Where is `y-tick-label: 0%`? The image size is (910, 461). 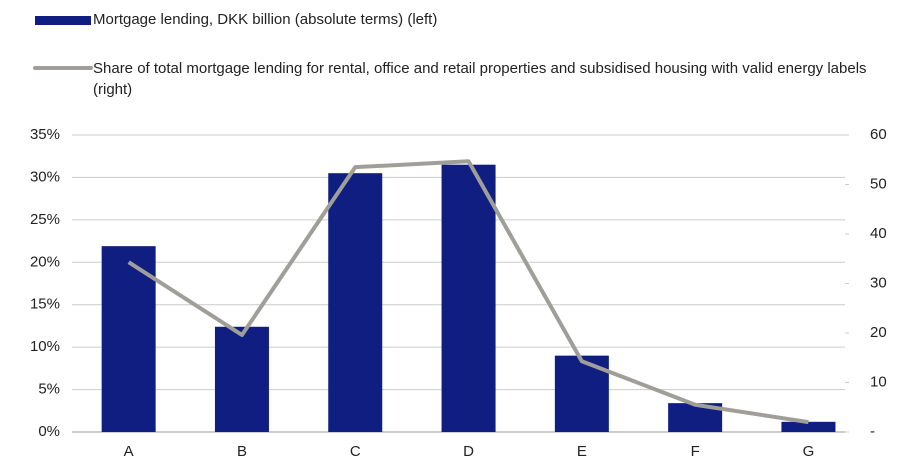 y-tick-label: 0% is located at coordinates (49, 431).